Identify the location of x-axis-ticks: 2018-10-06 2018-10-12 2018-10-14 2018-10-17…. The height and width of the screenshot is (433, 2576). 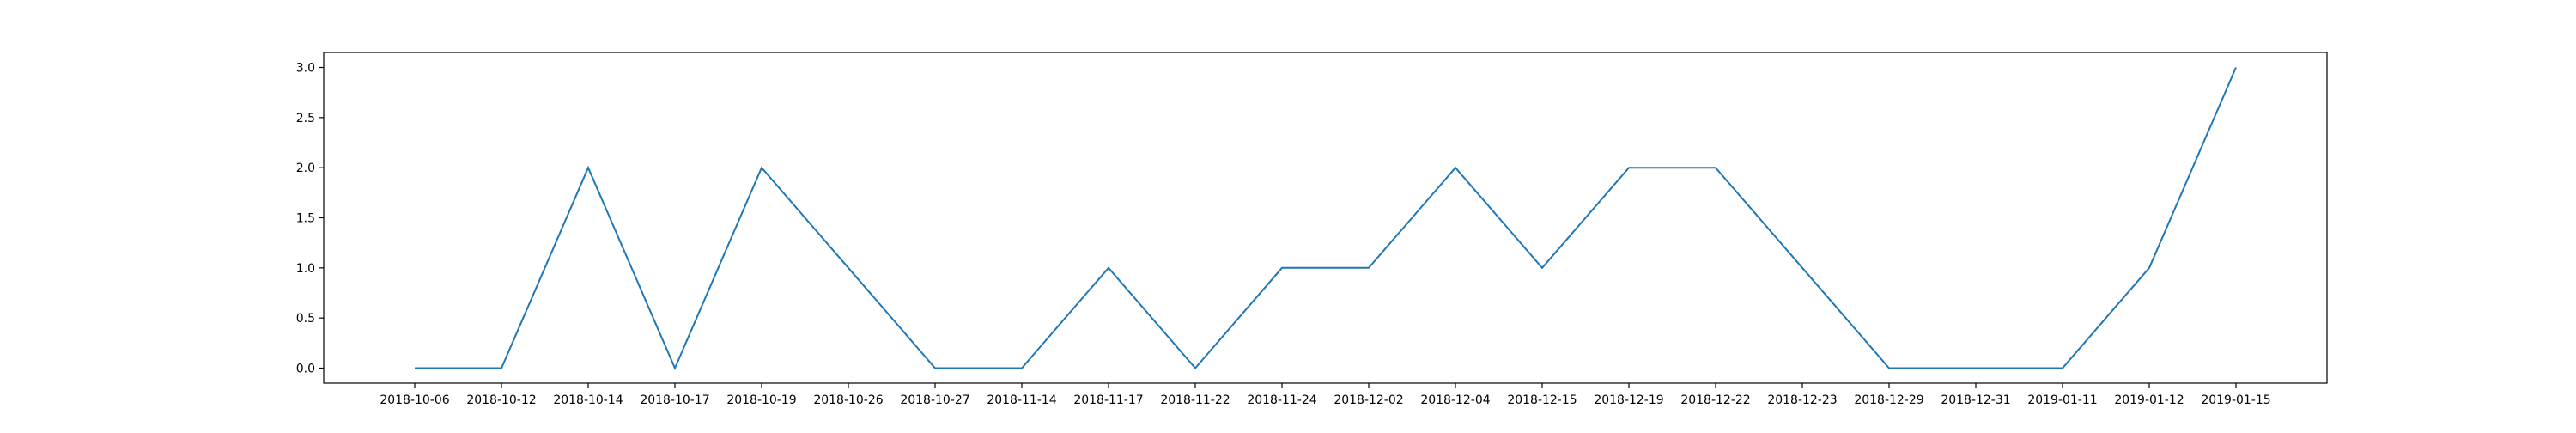
(1325, 395).